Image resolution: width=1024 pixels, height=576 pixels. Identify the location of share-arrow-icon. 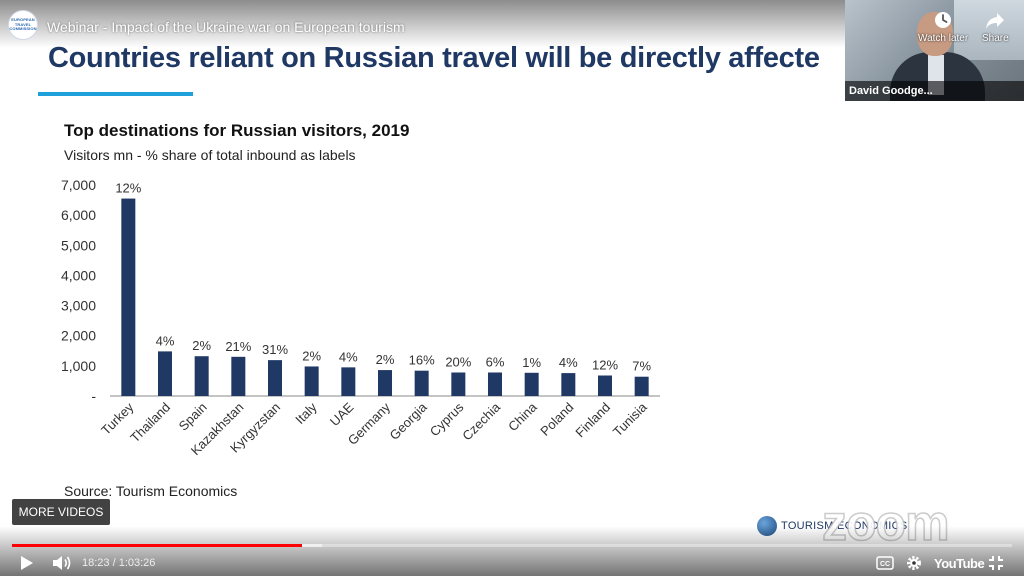
(995, 21).